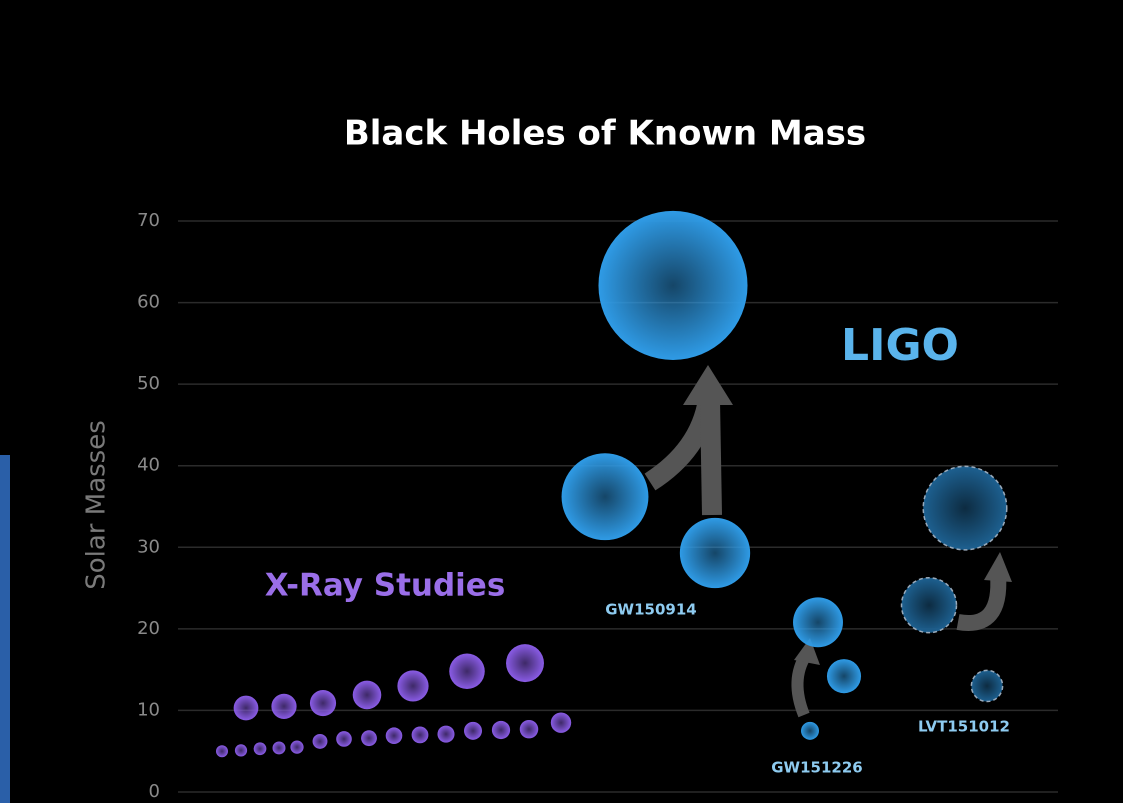  What do you see at coordinates (148, 383) in the screenshot?
I see `y-tick-label: 50` at bounding box center [148, 383].